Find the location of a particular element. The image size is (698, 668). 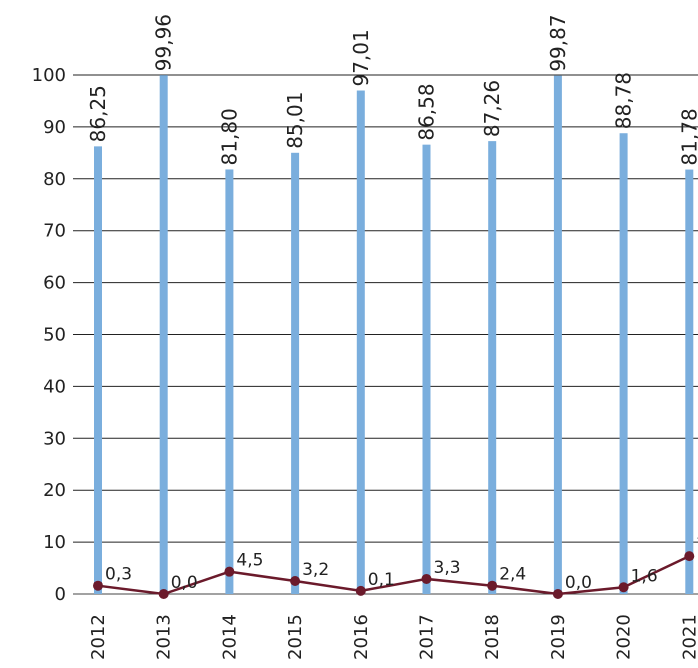

y-tick-label: 90 is located at coordinates (54, 127).